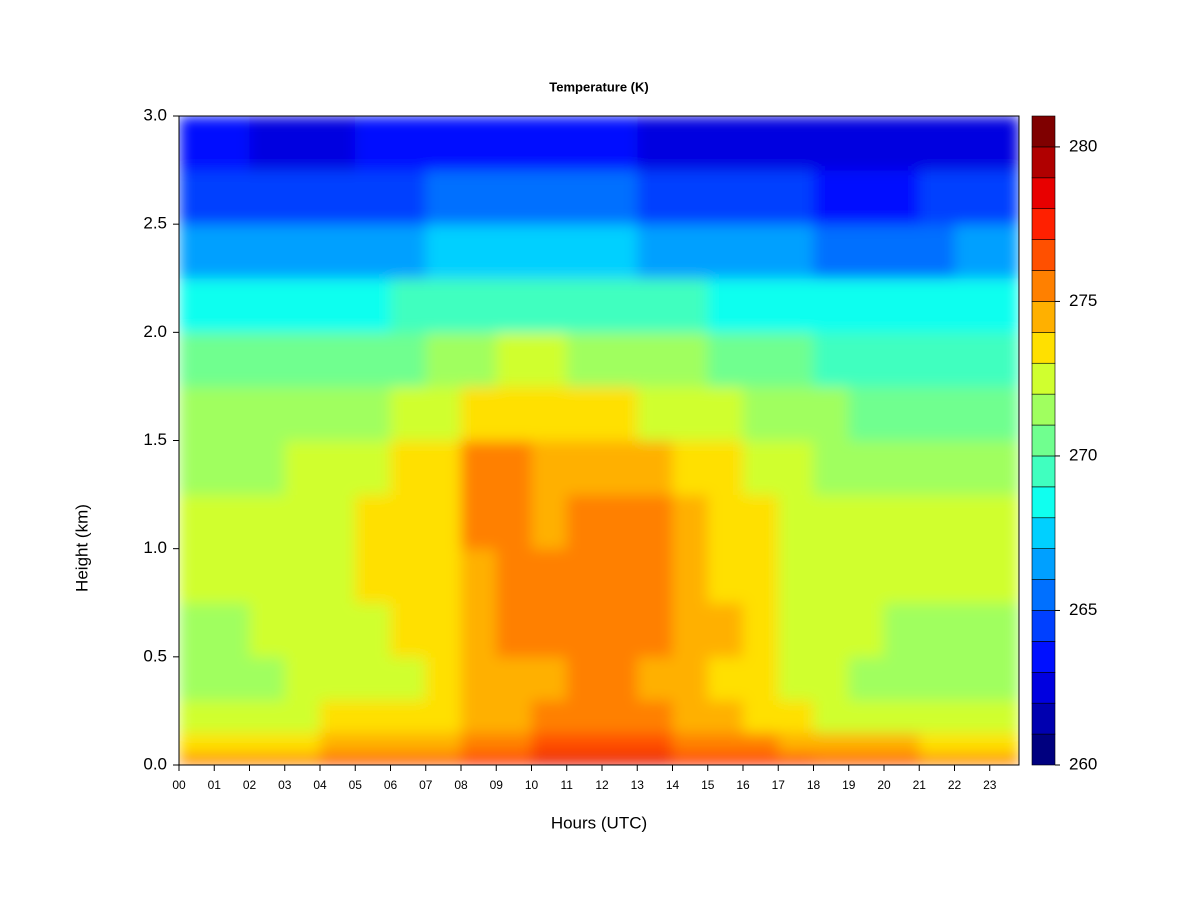 The height and width of the screenshot is (900, 1200). Describe the element at coordinates (155, 439) in the screenshot. I see `y-tick-label: 1.5` at that location.